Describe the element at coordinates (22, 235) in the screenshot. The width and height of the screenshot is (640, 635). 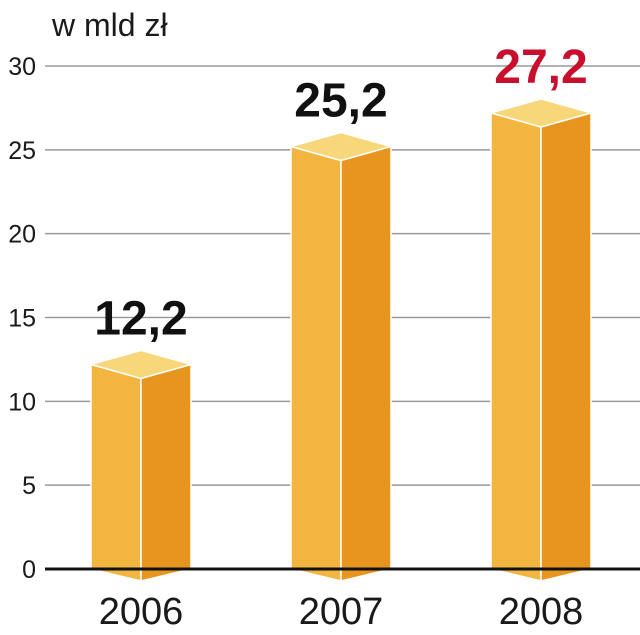
I see `y-tick-label: 20` at that location.